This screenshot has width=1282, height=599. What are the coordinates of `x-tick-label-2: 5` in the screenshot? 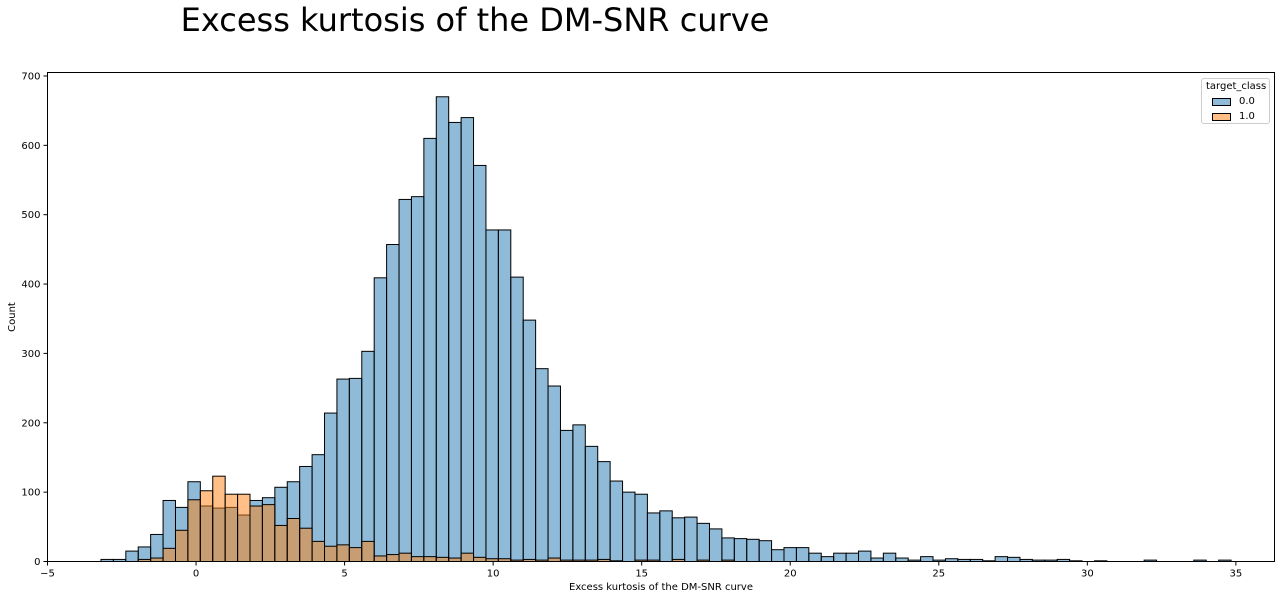 It's located at (344, 574).